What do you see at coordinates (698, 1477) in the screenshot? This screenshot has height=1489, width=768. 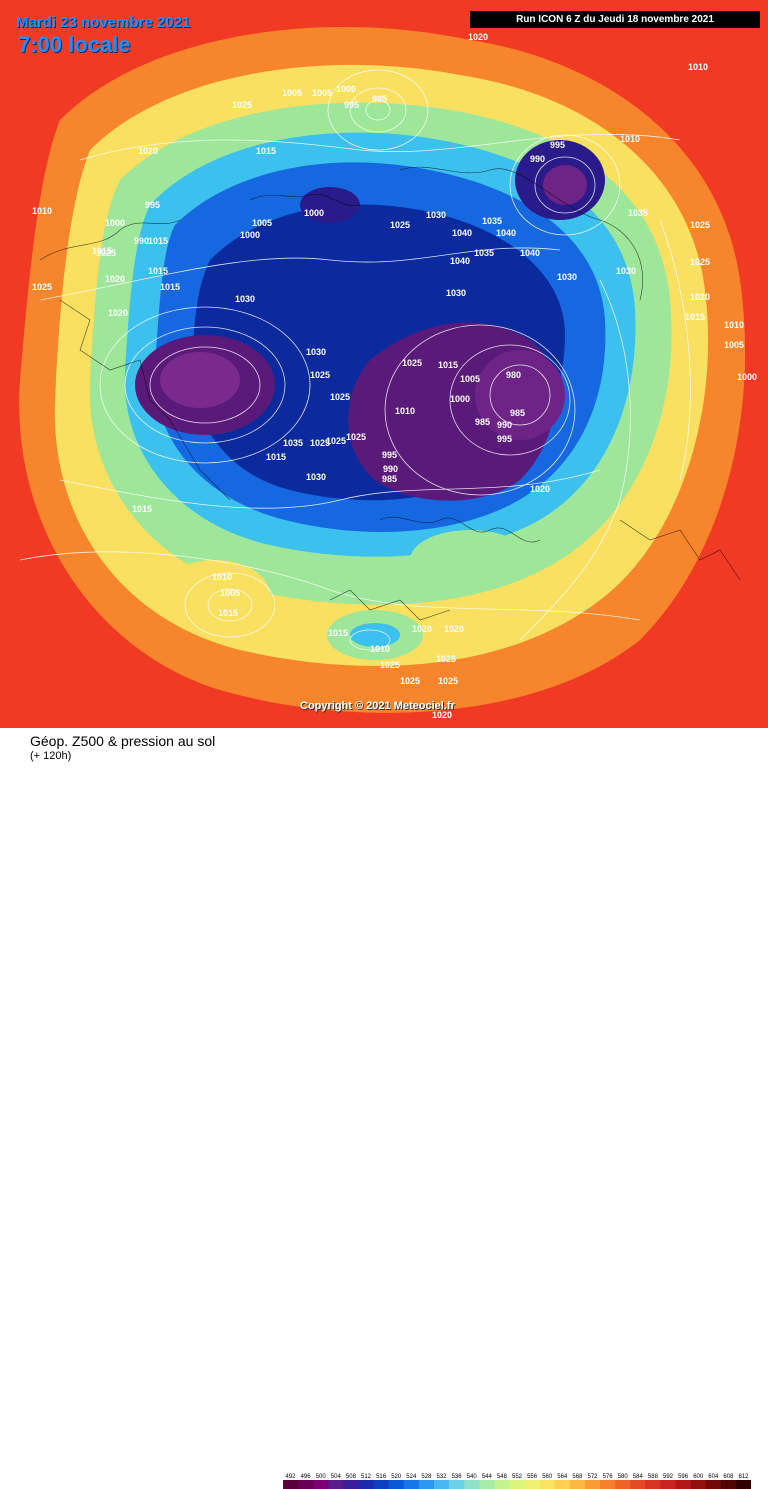 I see `legend-label: 600` at bounding box center [698, 1477].